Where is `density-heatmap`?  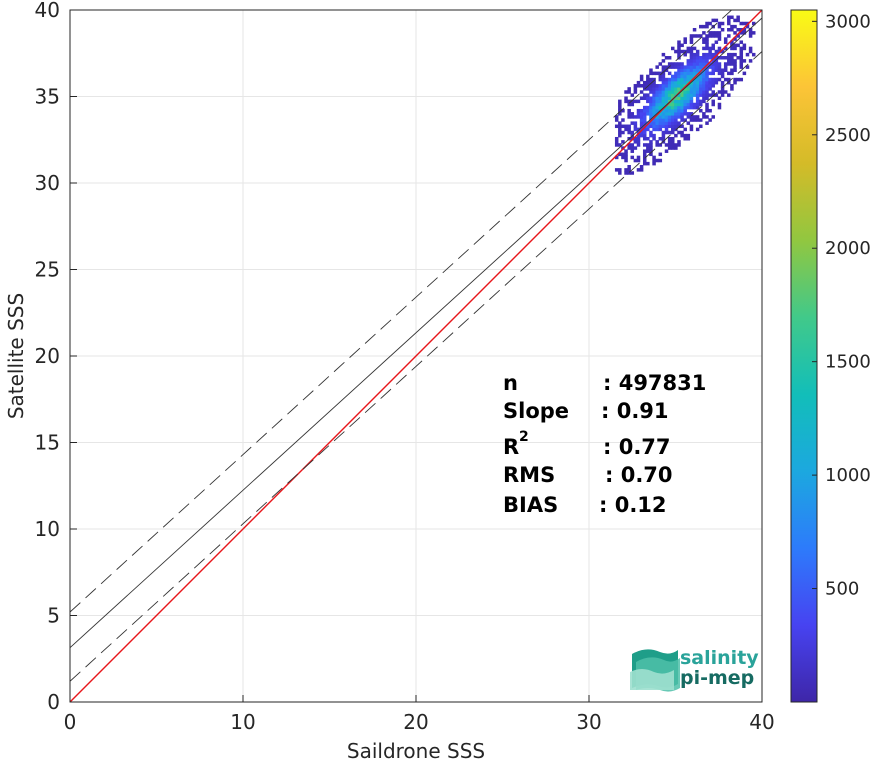
density-heatmap is located at coordinates (685, 95).